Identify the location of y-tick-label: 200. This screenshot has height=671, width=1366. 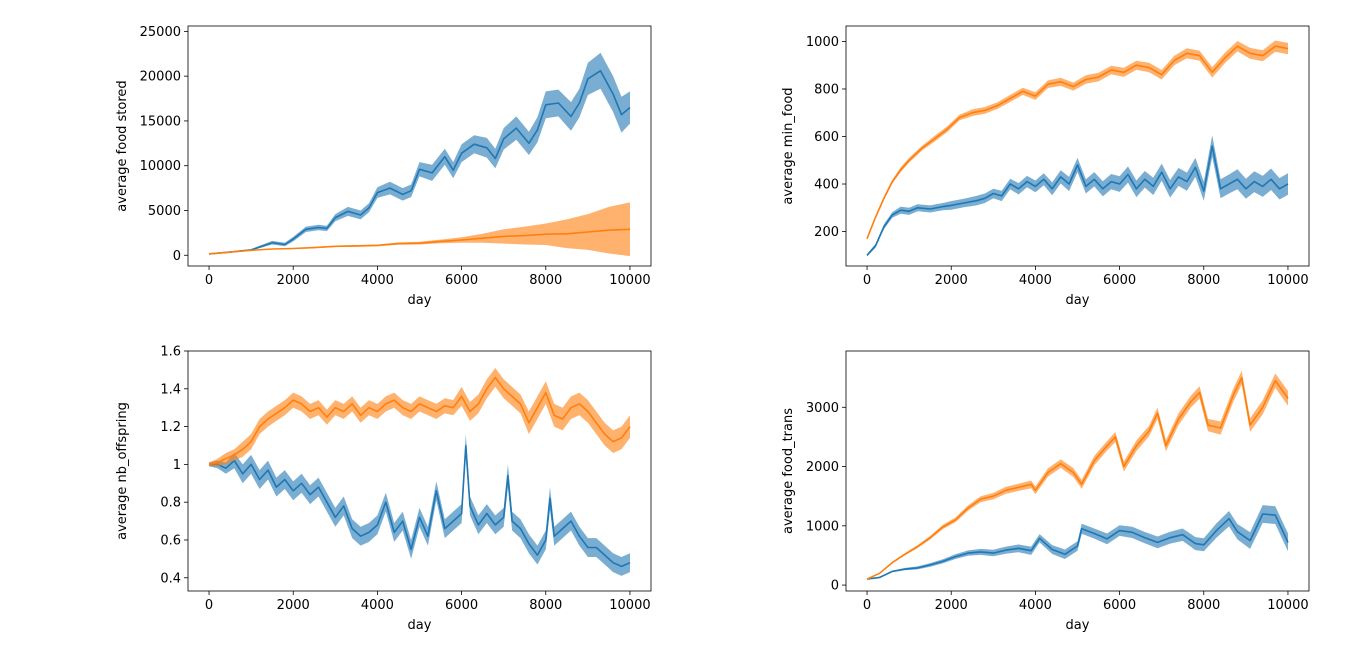
(826, 232).